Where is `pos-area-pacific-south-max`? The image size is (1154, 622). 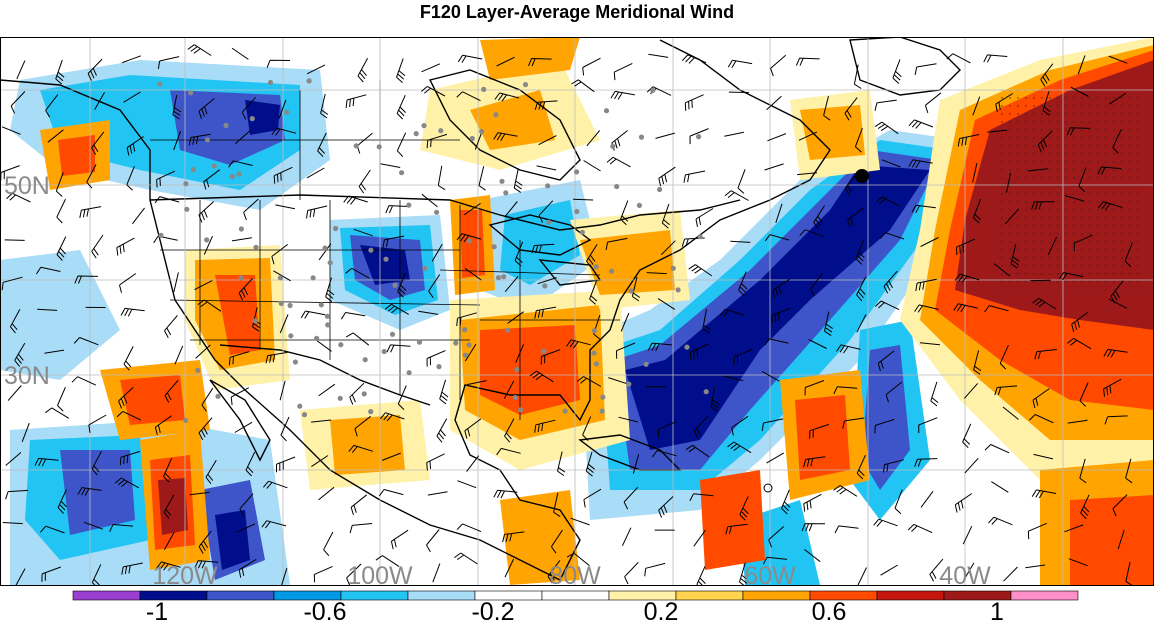 pos-area-pacific-south-max is located at coordinates (173, 506).